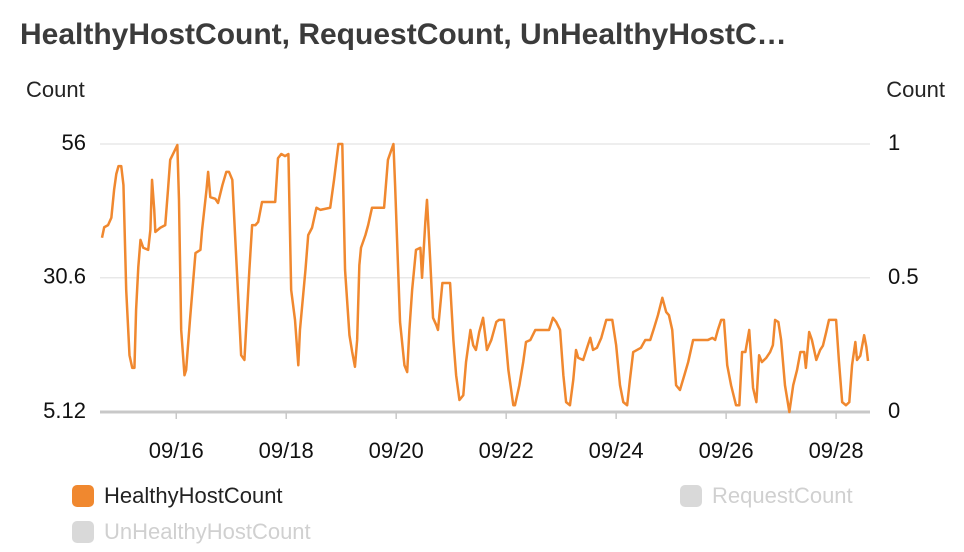  I want to click on y-tick-label: 30.6, so click(64, 276).